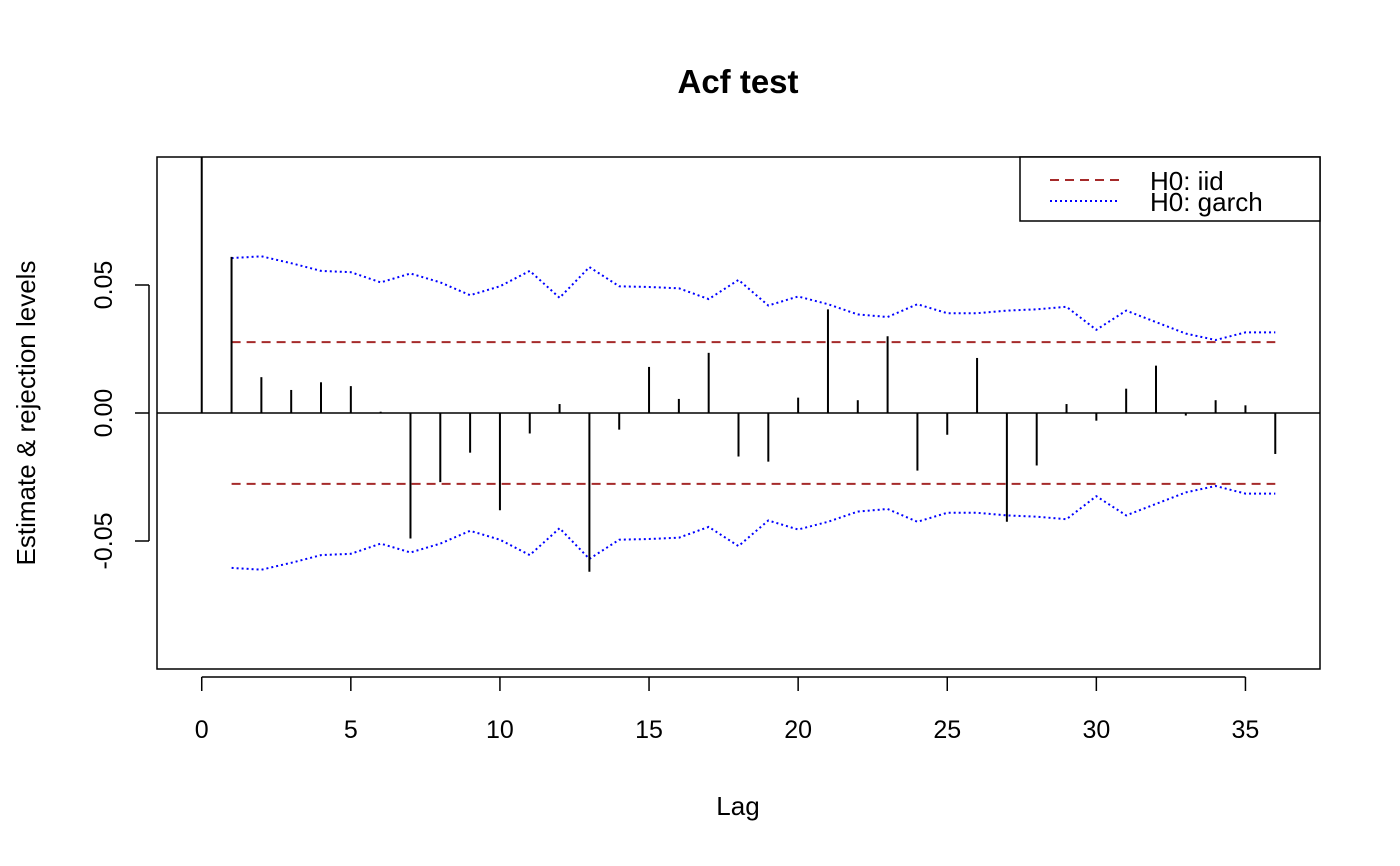  What do you see at coordinates (120, 415) in the screenshot?
I see `y-axis: -0.05 0.00 0.05` at bounding box center [120, 415].